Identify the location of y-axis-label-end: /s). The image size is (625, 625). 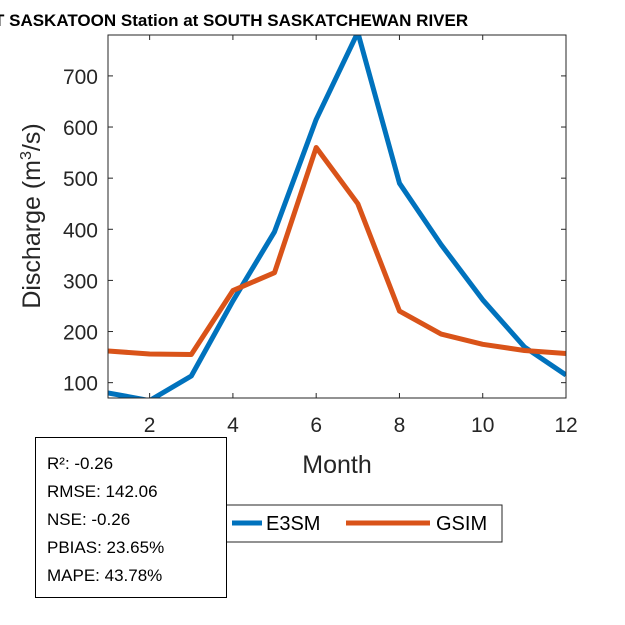
(32, 137).